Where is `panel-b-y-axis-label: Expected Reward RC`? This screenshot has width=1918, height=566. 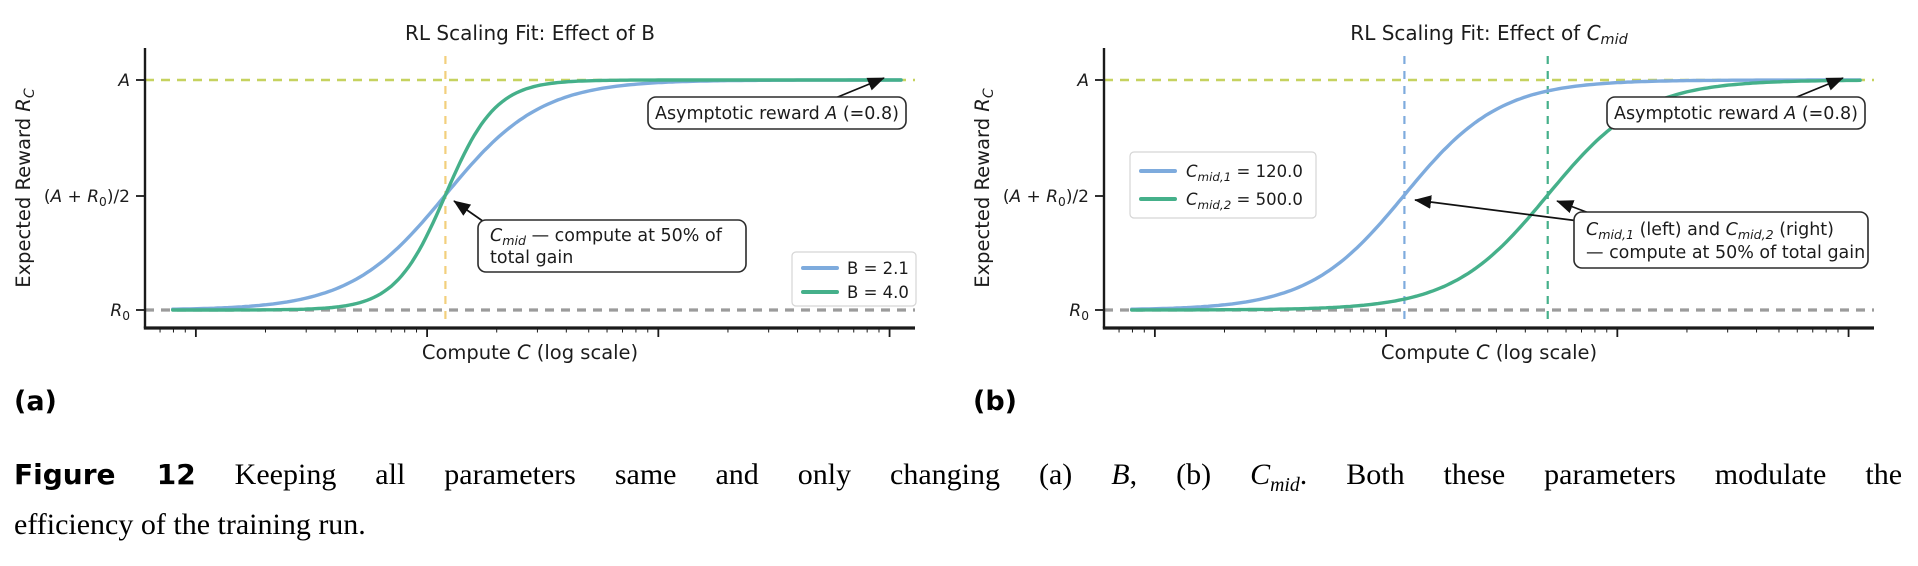 panel-b-y-axis-label: Expected Reward RC is located at coordinates (984, 188).